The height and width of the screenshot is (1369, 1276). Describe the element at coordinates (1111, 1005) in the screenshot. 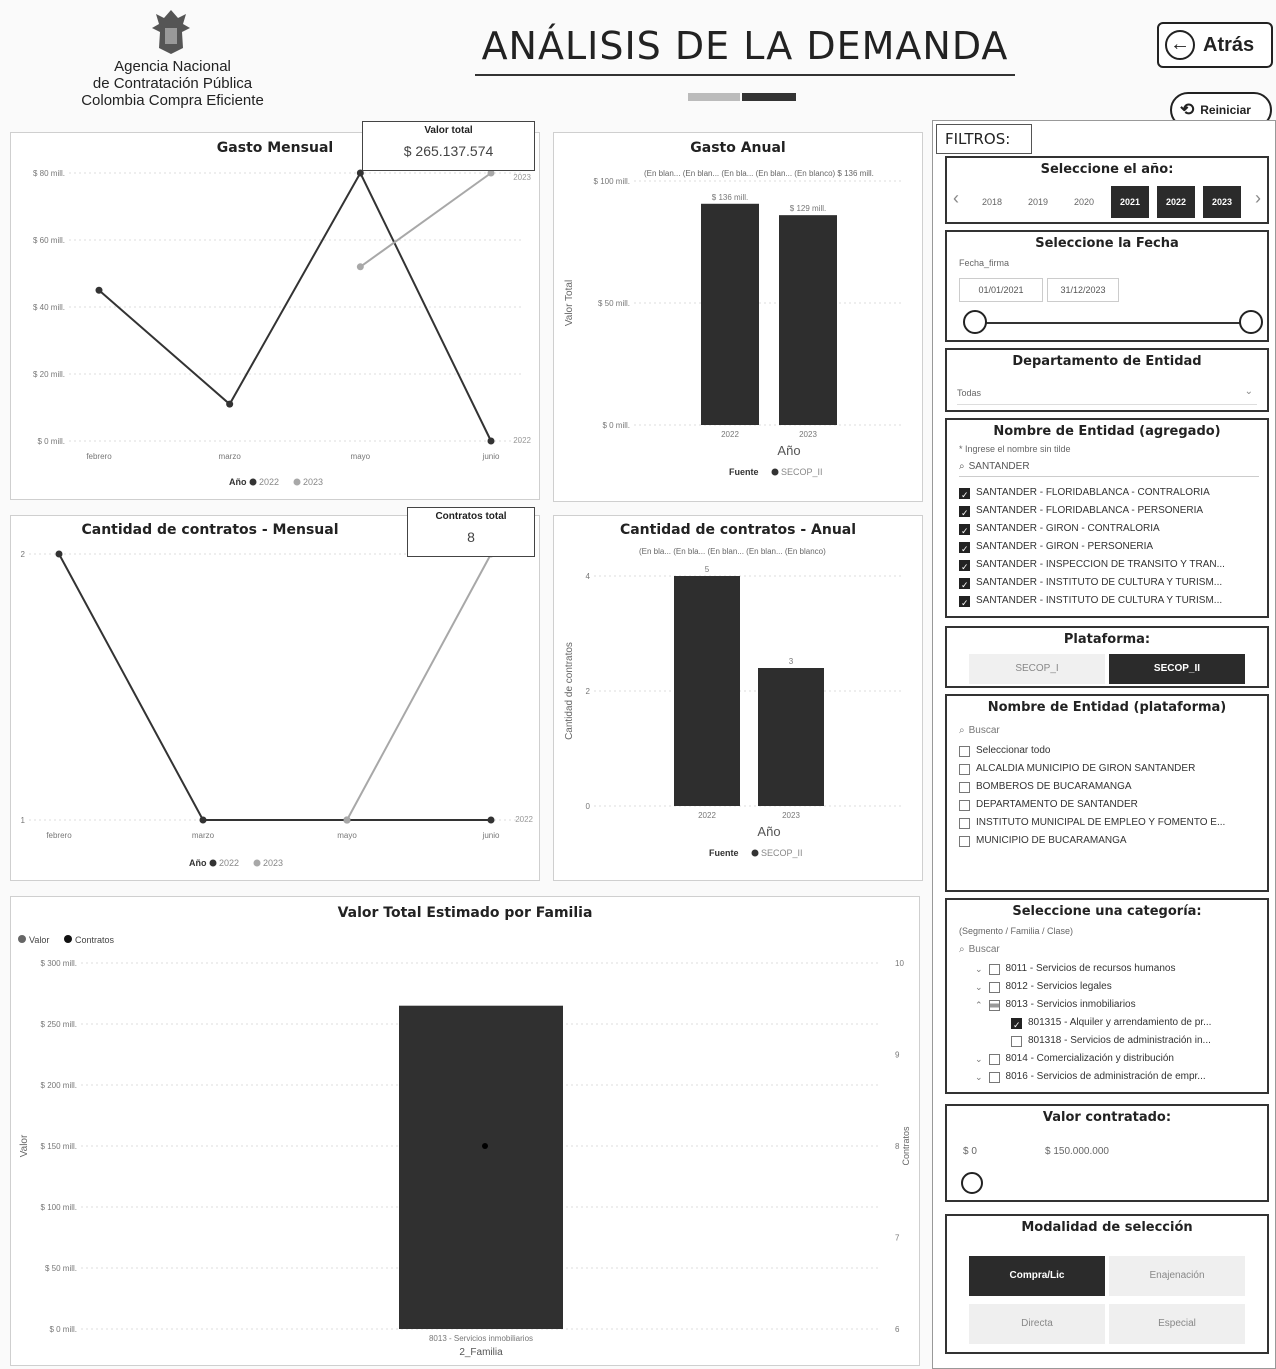

I see `category-item: ⌃ 8013 - Servicios inmobiliarios` at that location.